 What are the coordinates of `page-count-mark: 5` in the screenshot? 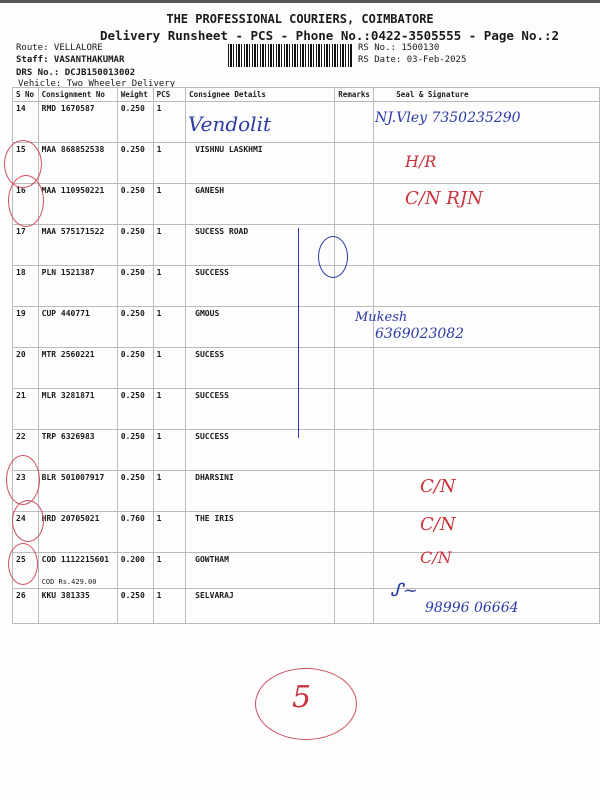 It's located at (302, 697).